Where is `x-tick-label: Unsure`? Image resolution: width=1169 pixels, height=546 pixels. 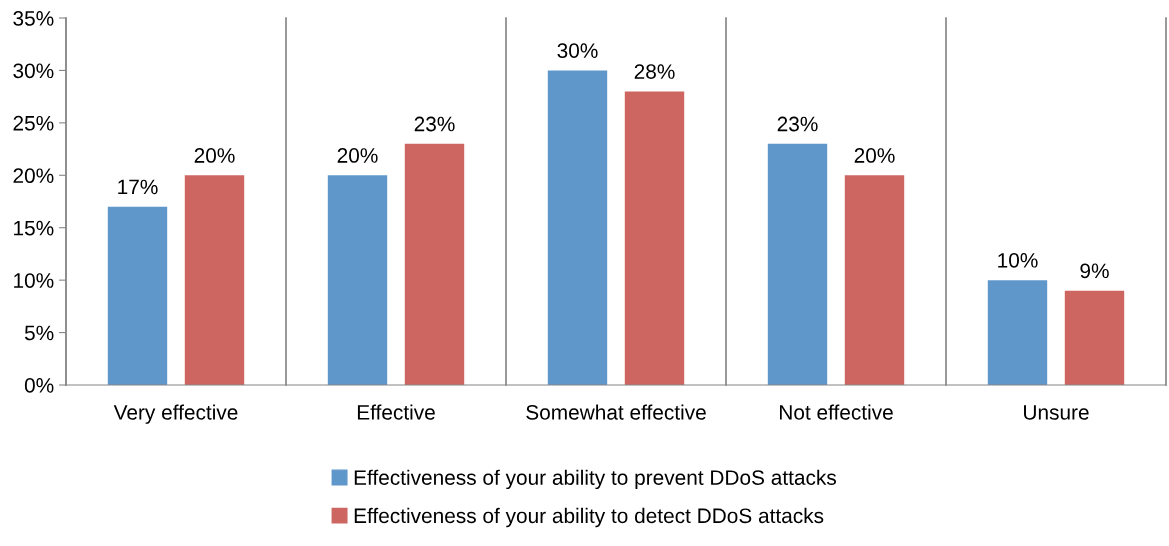 x-tick-label: Unsure is located at coordinates (1056, 412).